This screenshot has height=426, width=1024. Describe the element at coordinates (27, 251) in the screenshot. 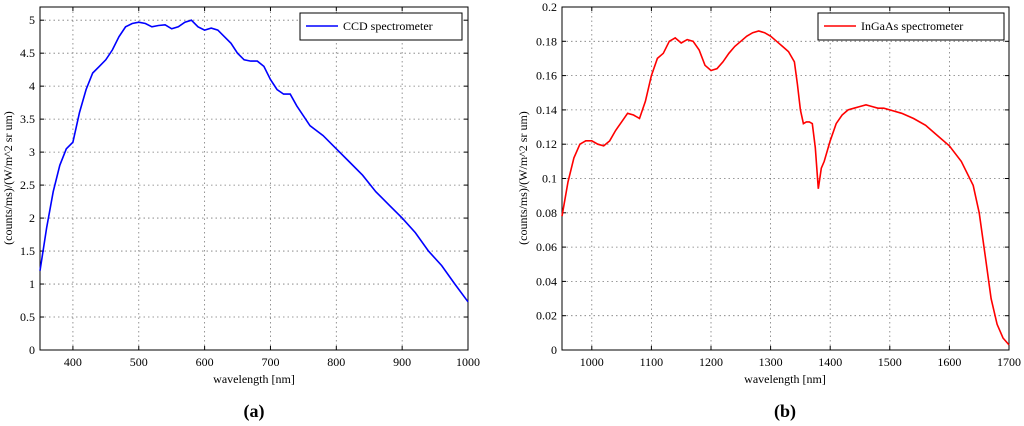

I see `chart-a-y-tick-label: 1.5` at that location.